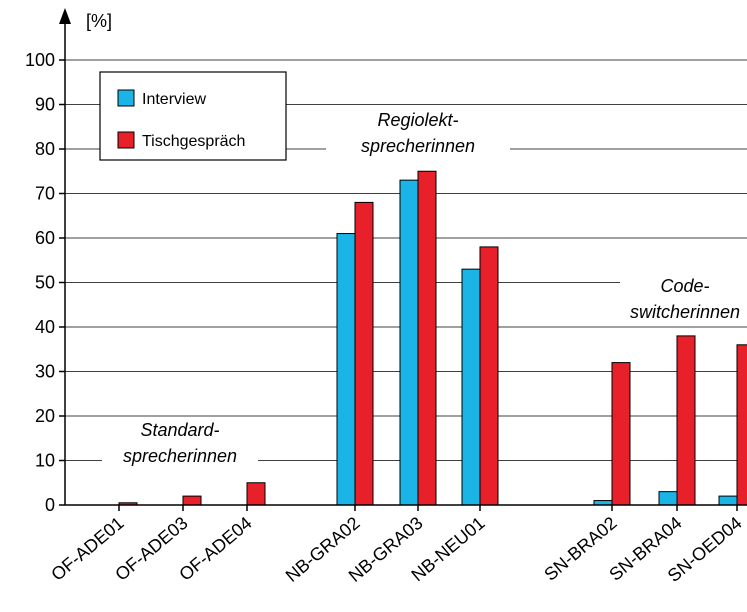 The width and height of the screenshot is (747, 612). What do you see at coordinates (45, 194) in the screenshot?
I see `y-tick-label: 70` at bounding box center [45, 194].